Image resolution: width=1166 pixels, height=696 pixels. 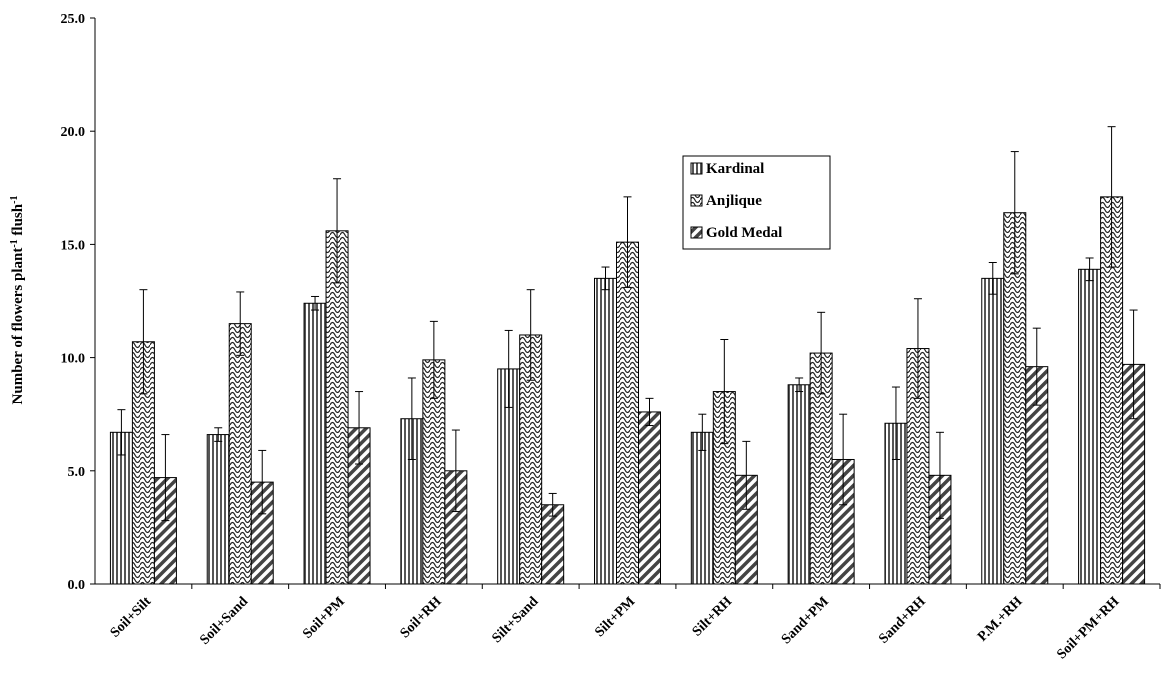 I want to click on y-axis-title: Number of flowers plant-1 flush-1, so click(x=18, y=300).